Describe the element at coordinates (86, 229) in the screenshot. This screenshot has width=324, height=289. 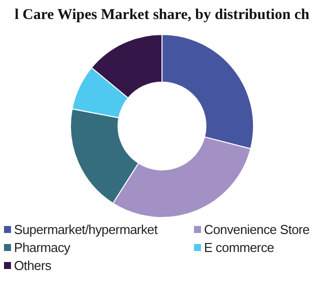
I see `legend-label: Supermarket/hypermarket` at that location.